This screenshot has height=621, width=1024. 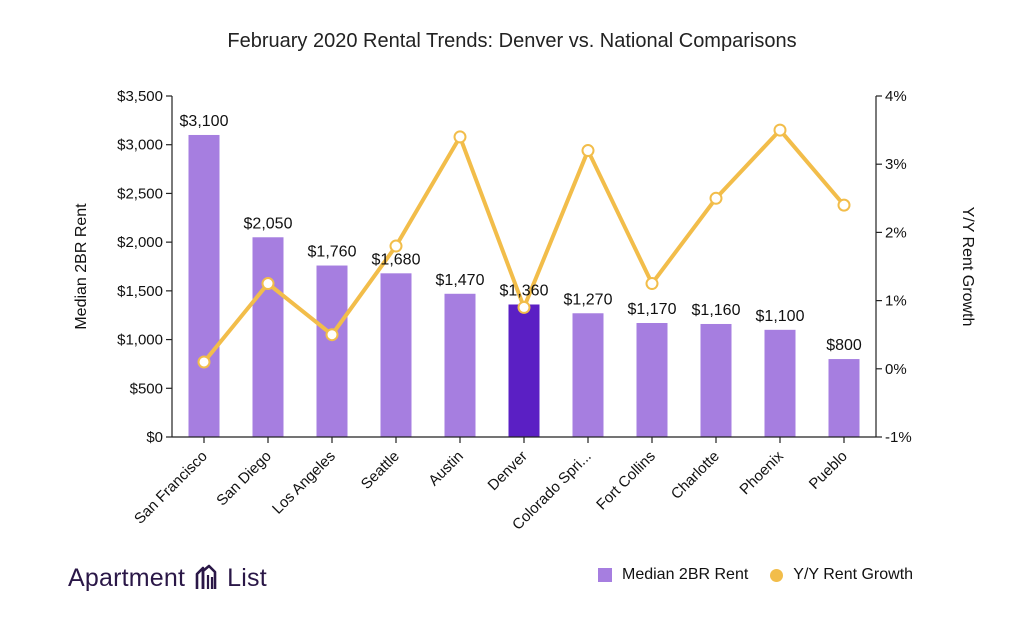 What do you see at coordinates (332, 252) in the screenshot?
I see `bar-data-label-2: $1,760` at bounding box center [332, 252].